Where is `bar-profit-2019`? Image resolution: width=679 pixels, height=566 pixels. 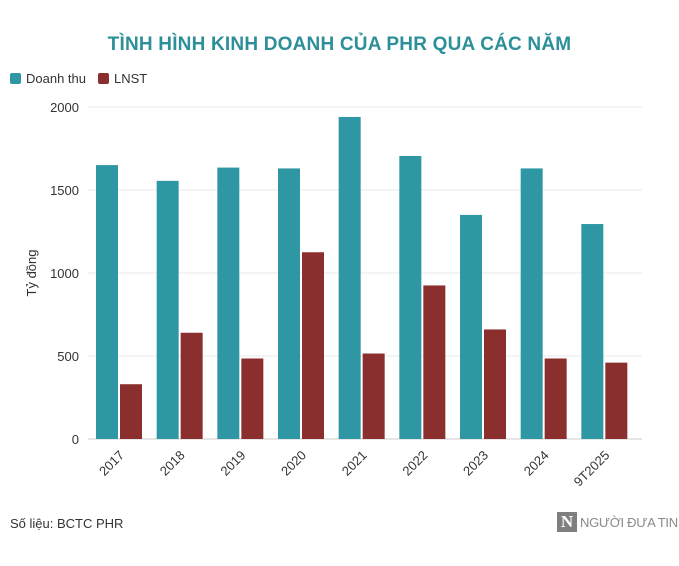
bar-profit-2019 is located at coordinates (252, 398).